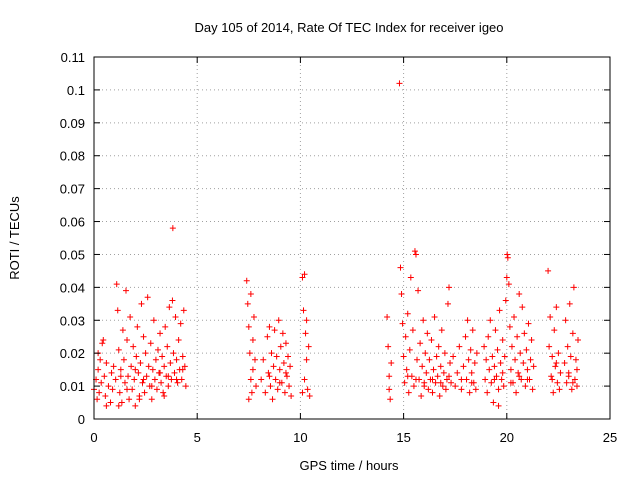 The height and width of the screenshot is (480, 640). I want to click on y-tick-label: 0.03, so click(72, 320).